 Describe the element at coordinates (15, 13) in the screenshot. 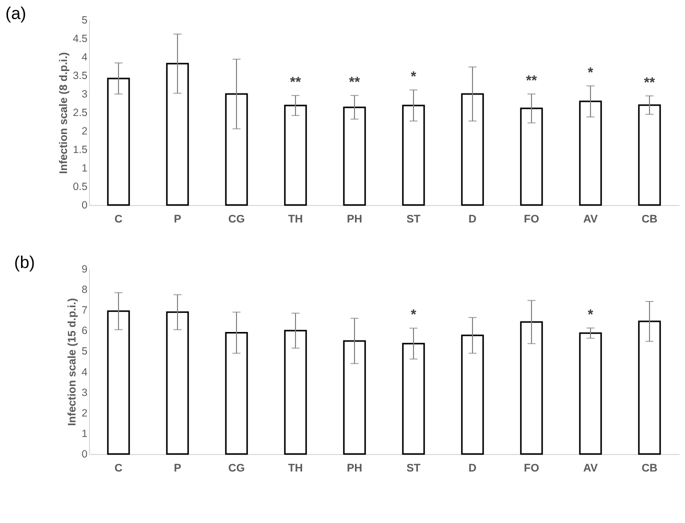

I see `chart-title: (a)` at that location.